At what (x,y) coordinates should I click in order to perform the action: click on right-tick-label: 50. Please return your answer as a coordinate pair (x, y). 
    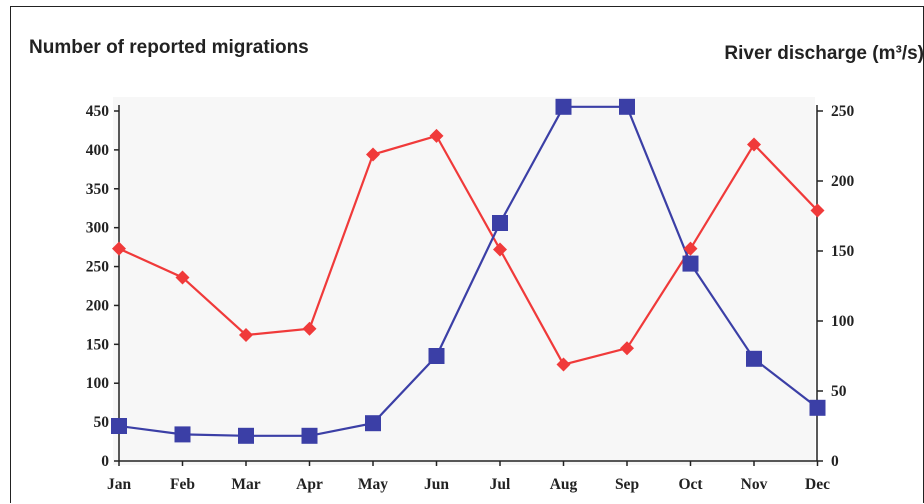
    Looking at the image, I should click on (839, 391).